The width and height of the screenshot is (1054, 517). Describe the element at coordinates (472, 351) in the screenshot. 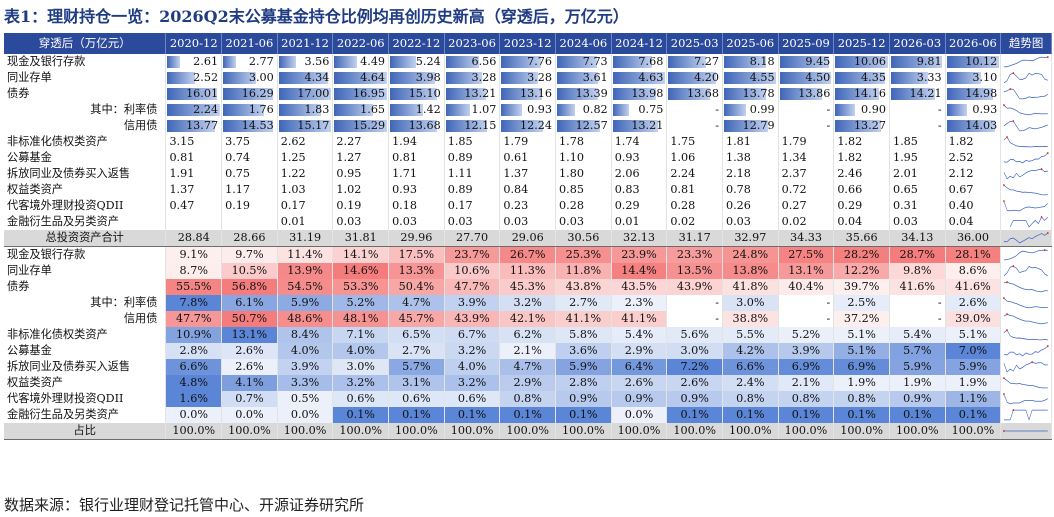

I see `value-cell: 3.2%` at that location.